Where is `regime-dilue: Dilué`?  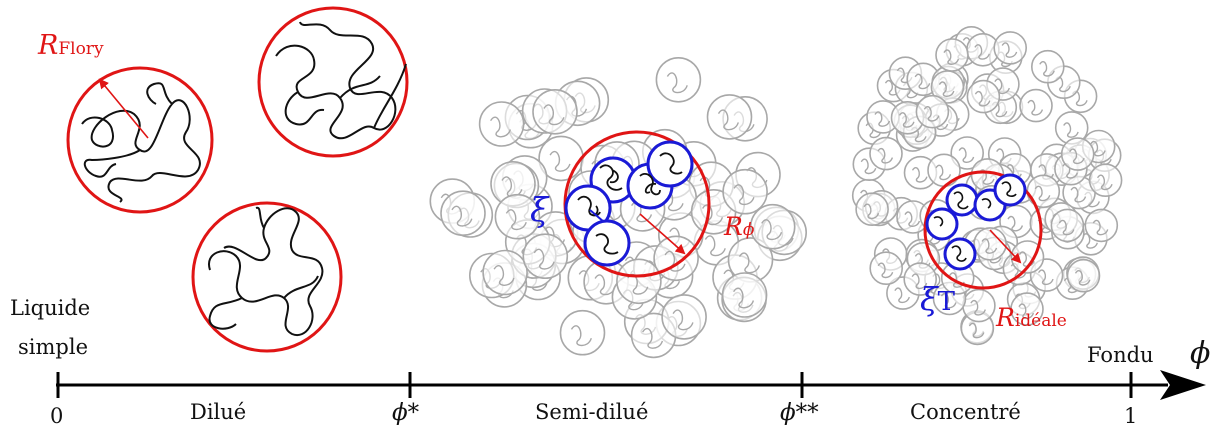 regime-dilue: Dilué is located at coordinates (218, 412).